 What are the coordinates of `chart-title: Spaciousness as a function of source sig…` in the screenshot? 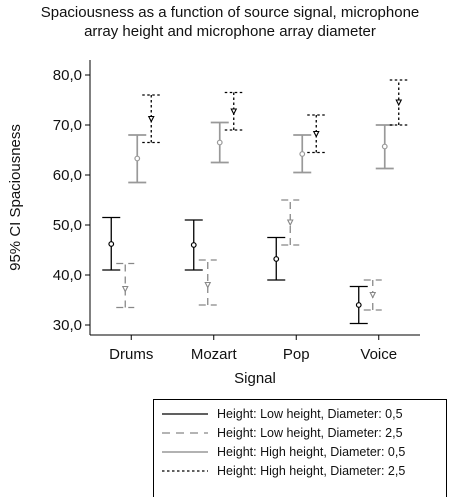 It's located at (230, 22).